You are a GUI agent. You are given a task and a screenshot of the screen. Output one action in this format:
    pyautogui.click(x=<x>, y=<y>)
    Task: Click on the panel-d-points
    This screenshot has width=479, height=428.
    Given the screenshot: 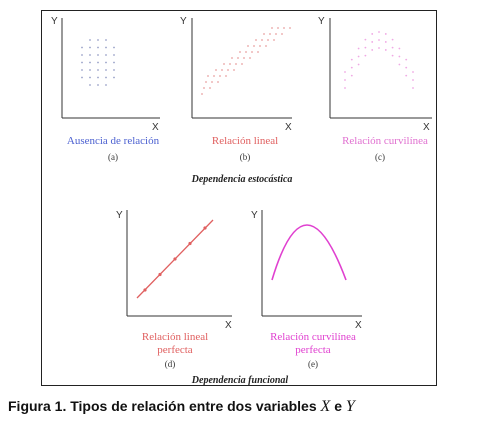 What is the action you would take?
    pyautogui.click(x=175, y=259)
    